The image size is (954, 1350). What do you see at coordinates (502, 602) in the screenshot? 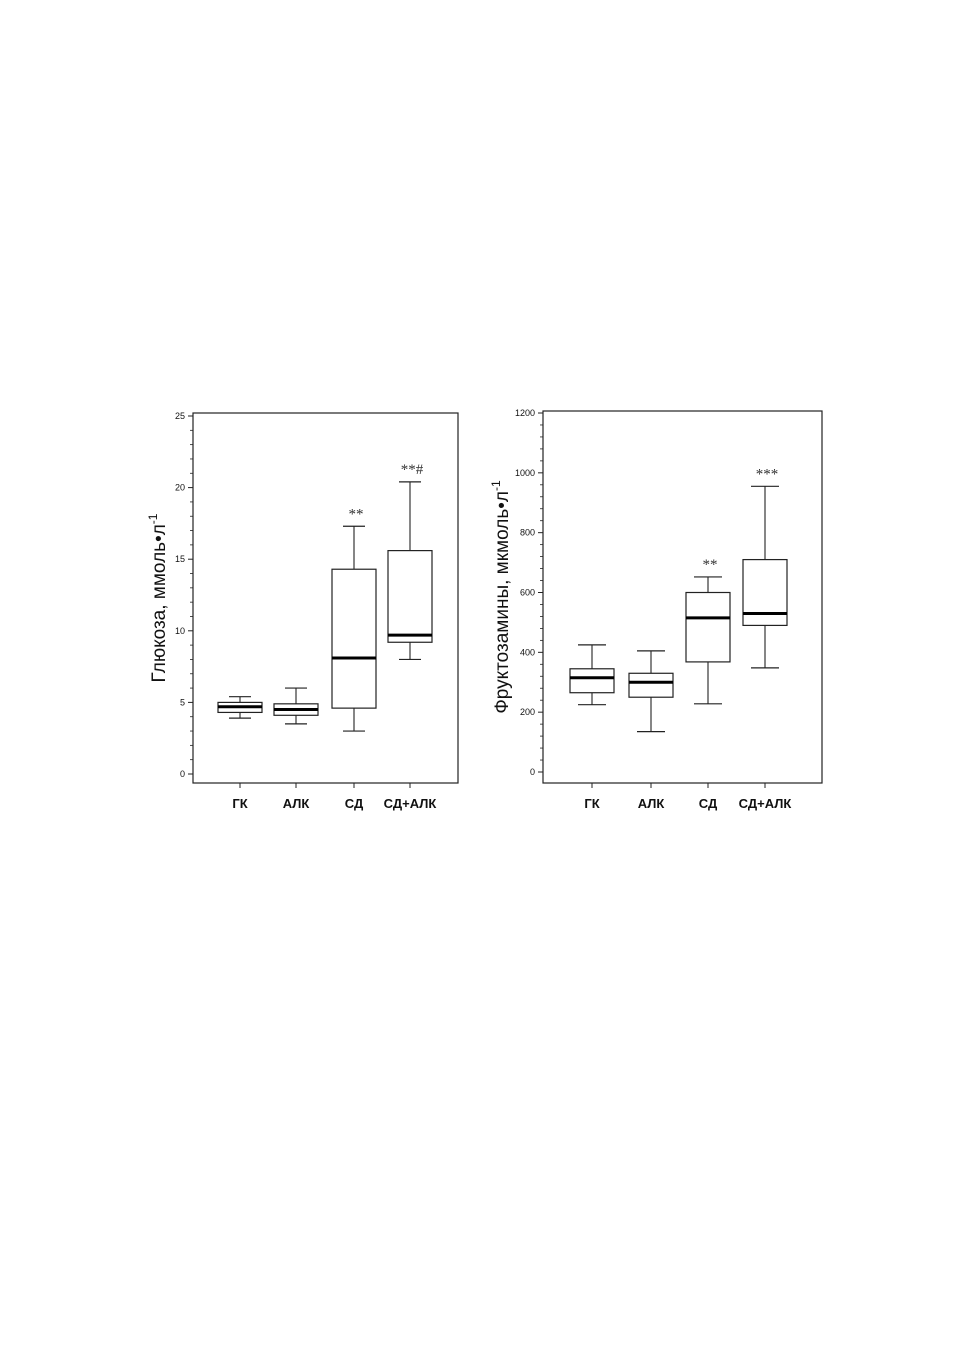
I see `y-axis-label-text: Фруктозамины, мкмоль•л` at bounding box center [502, 602].